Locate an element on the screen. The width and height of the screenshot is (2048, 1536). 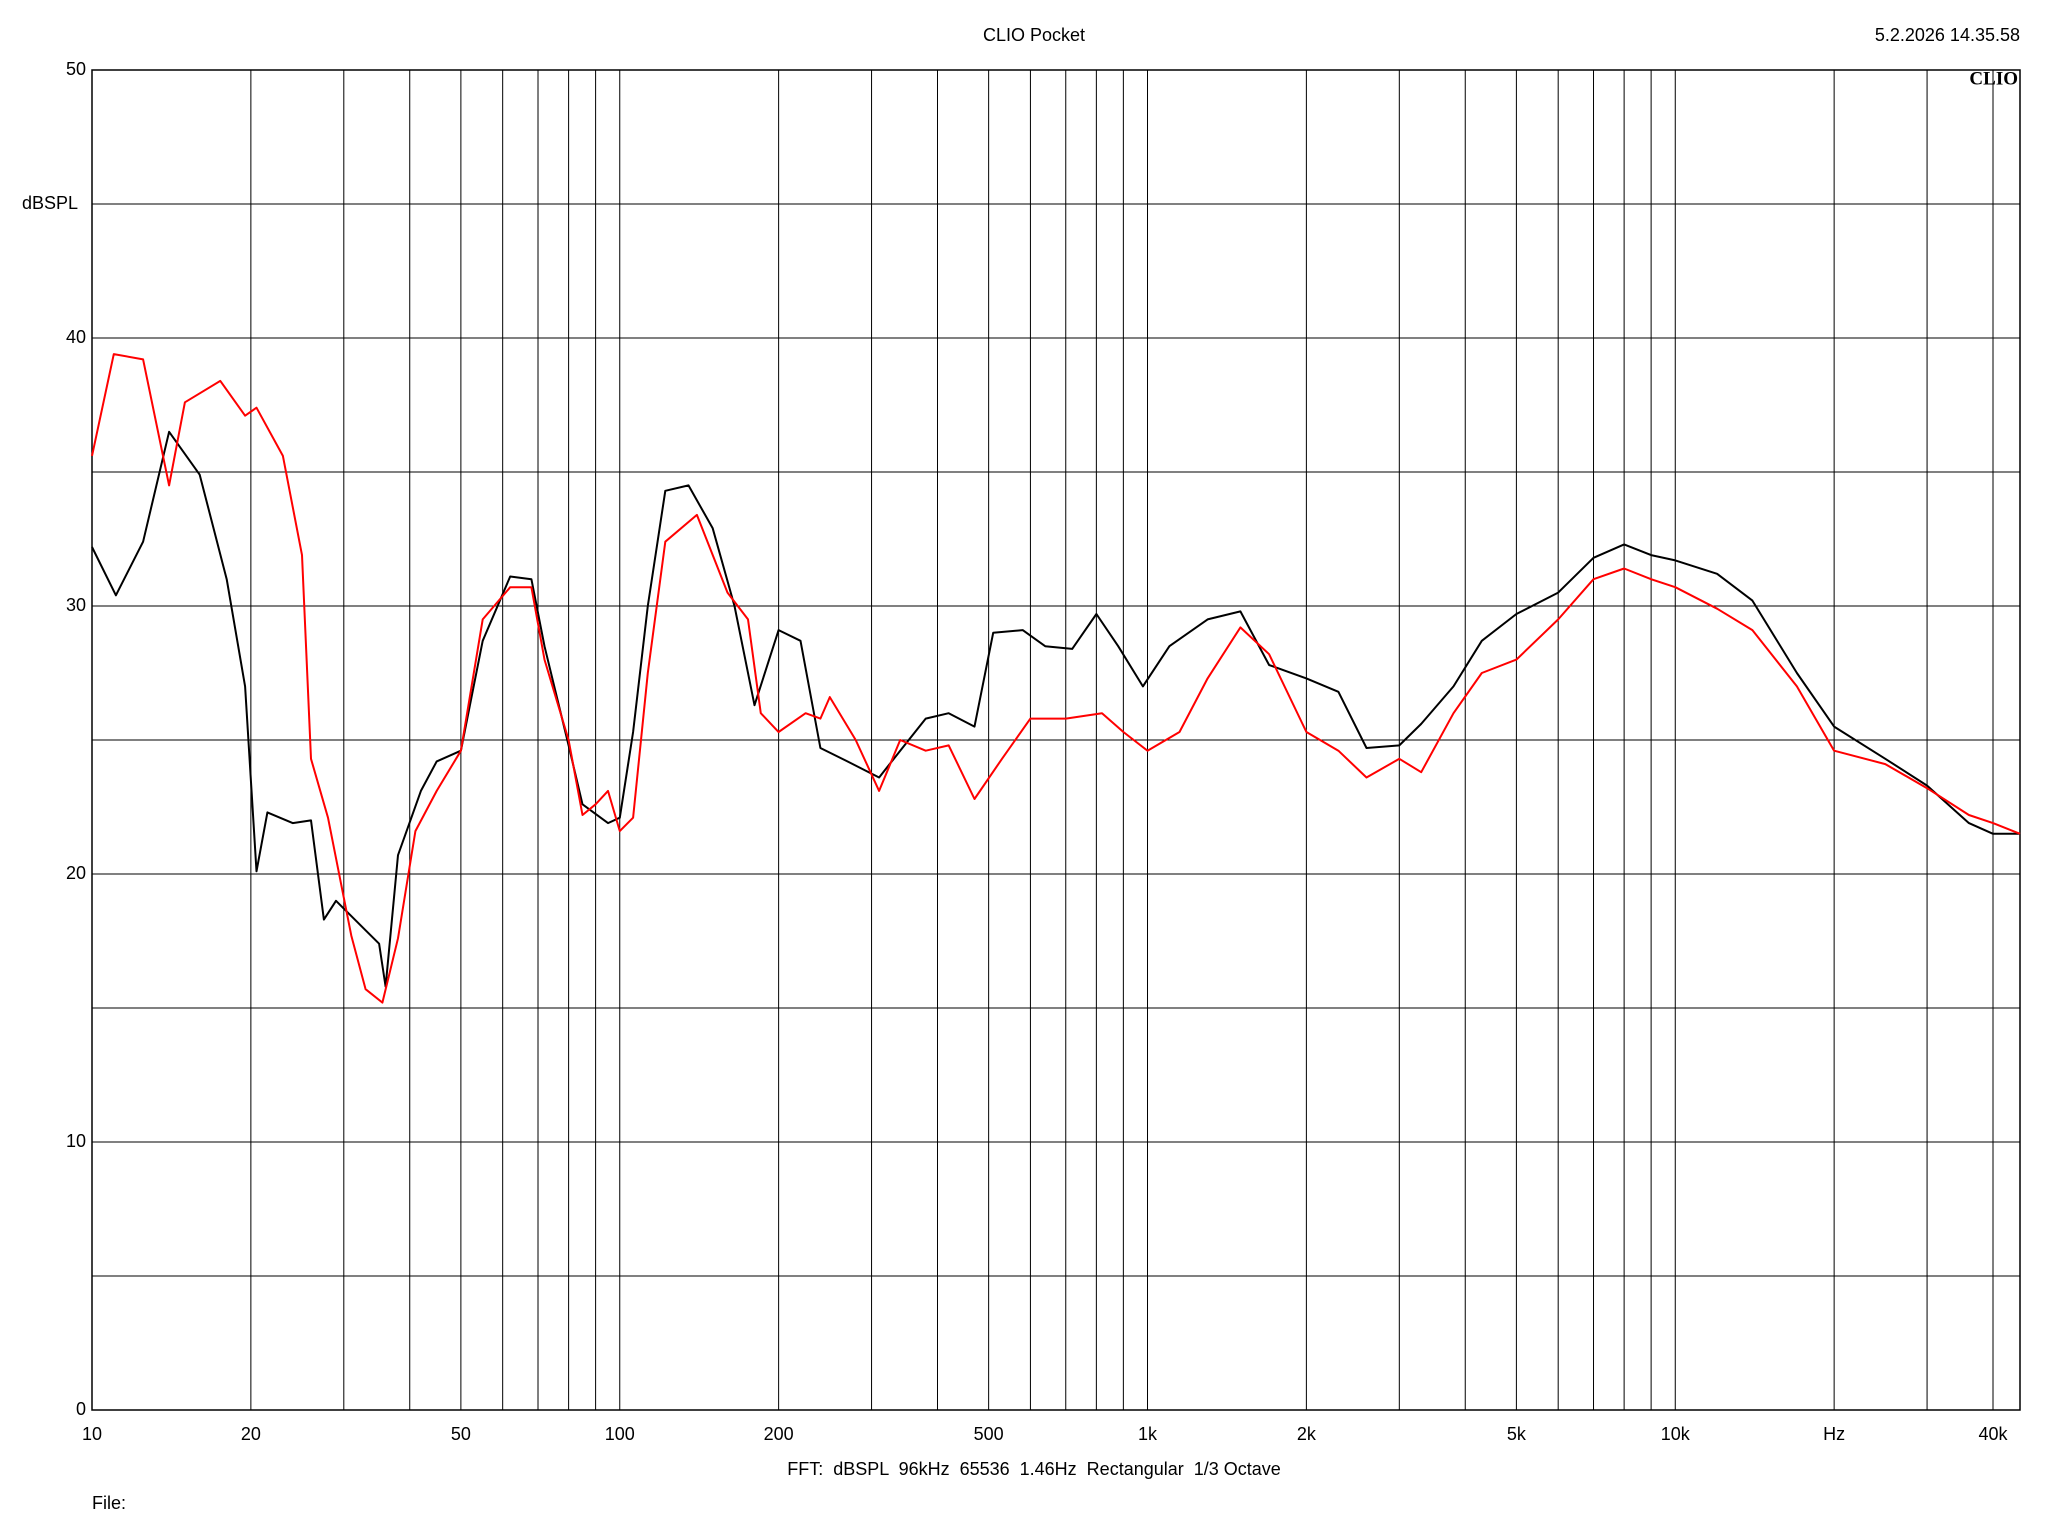
y-tick-label: 50 is located at coordinates (76, 69).